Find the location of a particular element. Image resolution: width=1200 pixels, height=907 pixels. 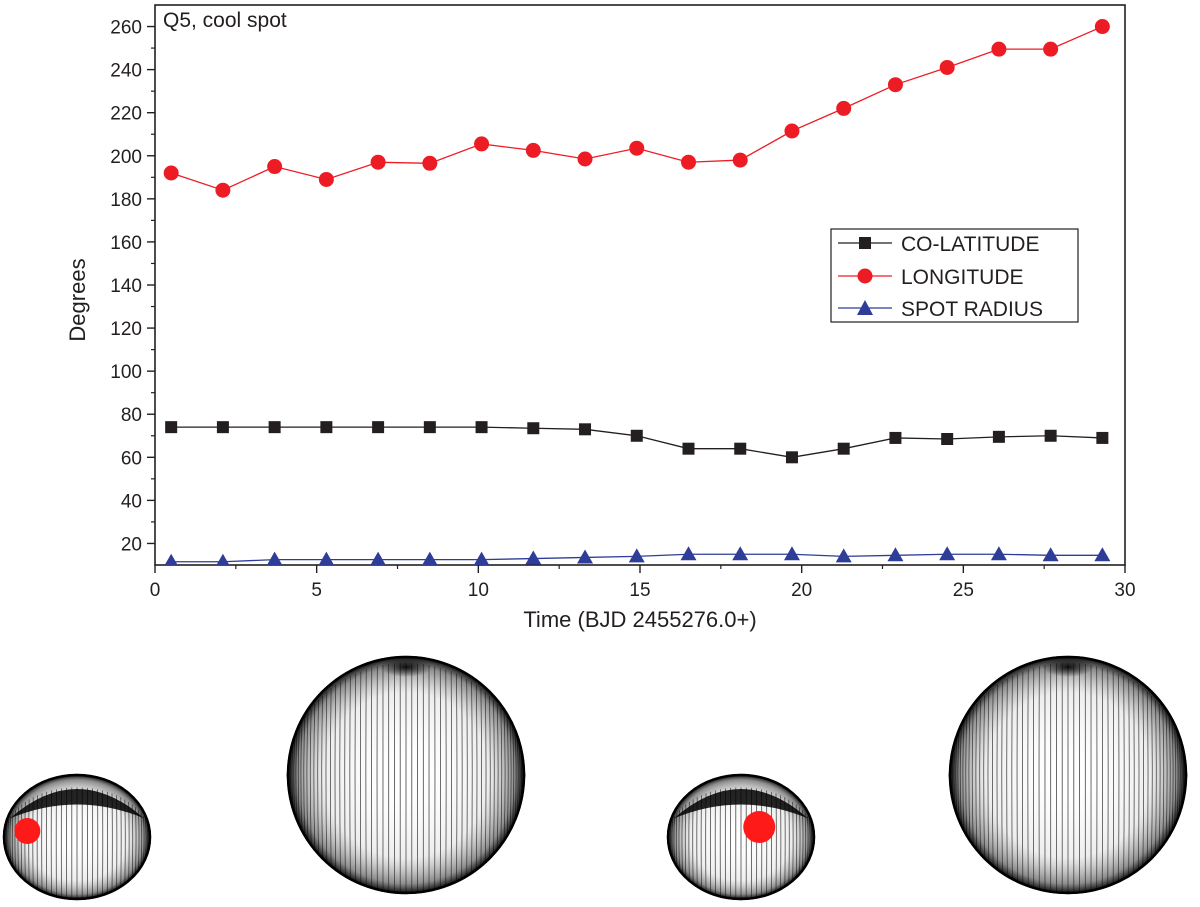

y-tick-label: 180 is located at coordinates (126, 200).